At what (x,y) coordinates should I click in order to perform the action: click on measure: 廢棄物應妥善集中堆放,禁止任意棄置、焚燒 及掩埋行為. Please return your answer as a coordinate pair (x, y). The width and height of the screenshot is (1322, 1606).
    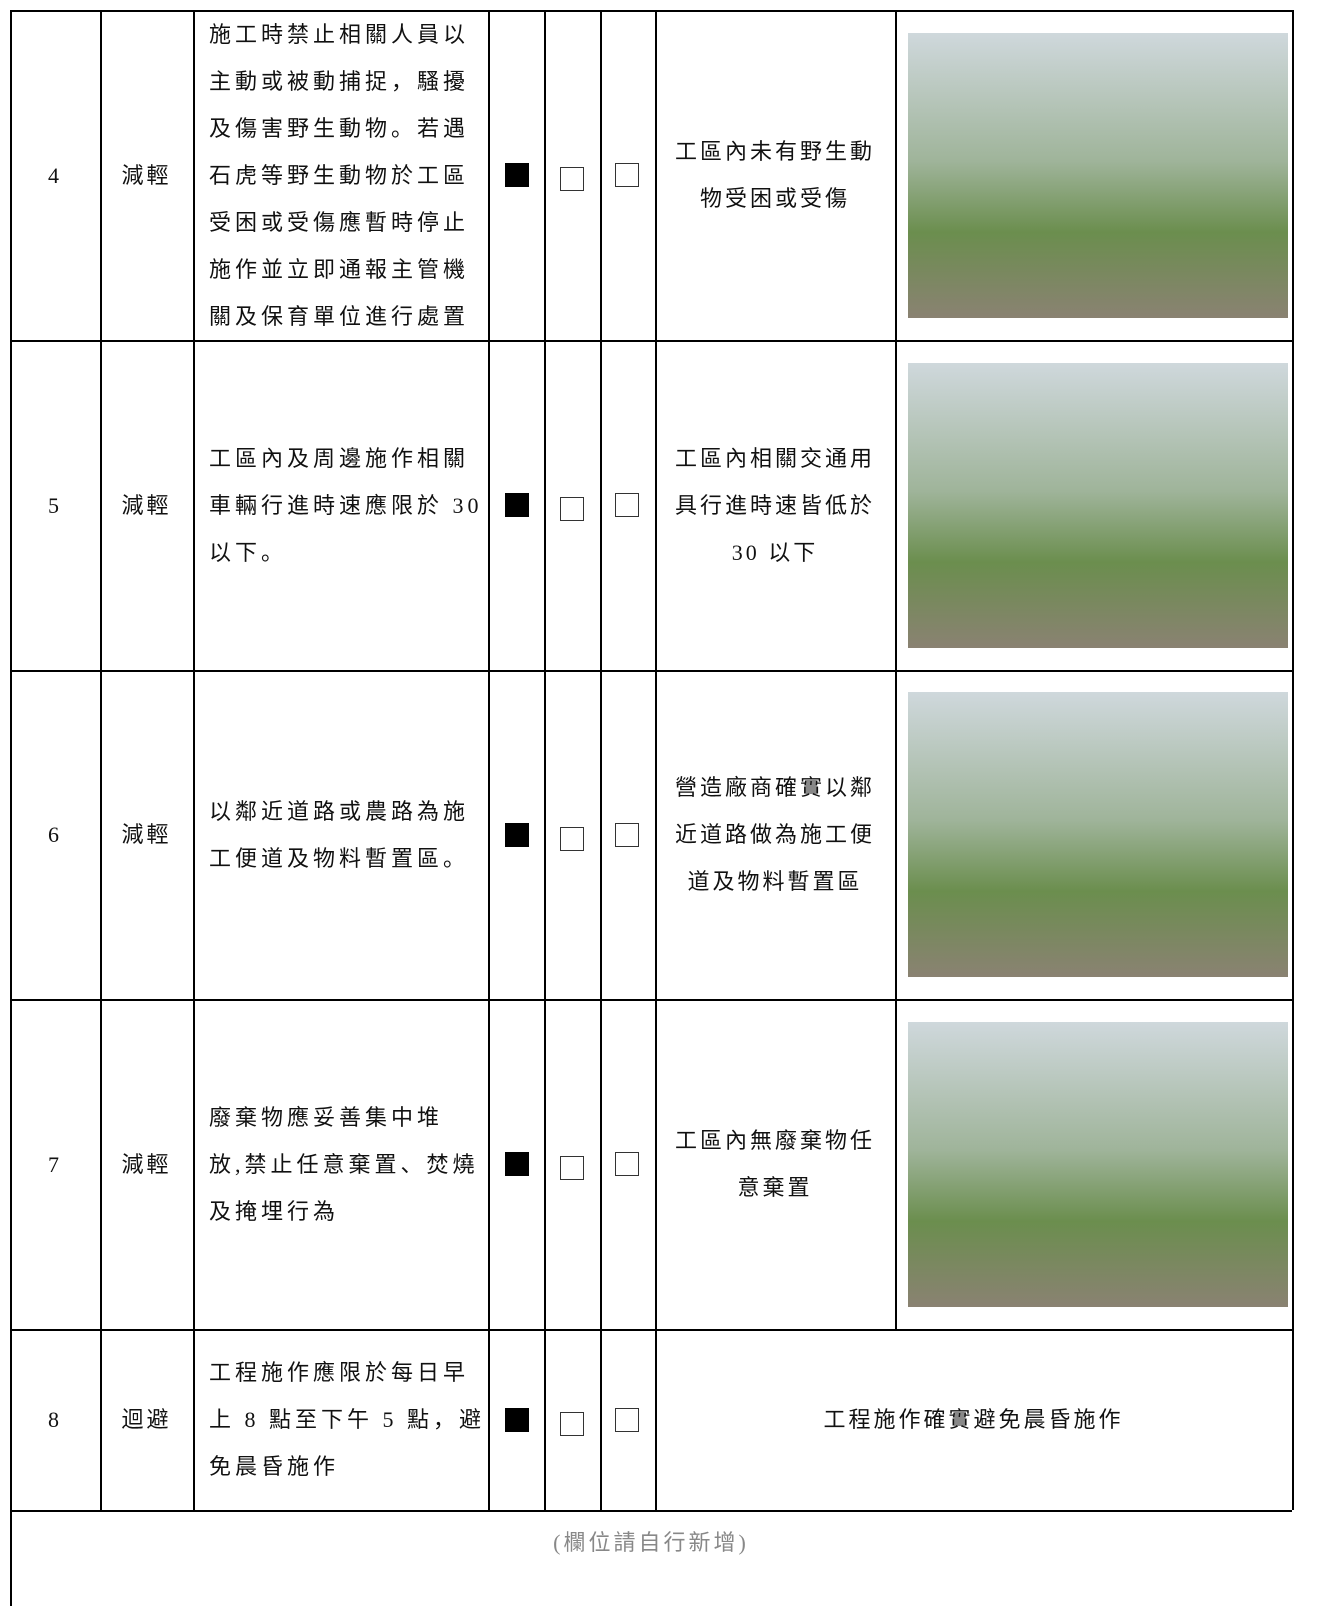
    Looking at the image, I should click on (340, 1164).